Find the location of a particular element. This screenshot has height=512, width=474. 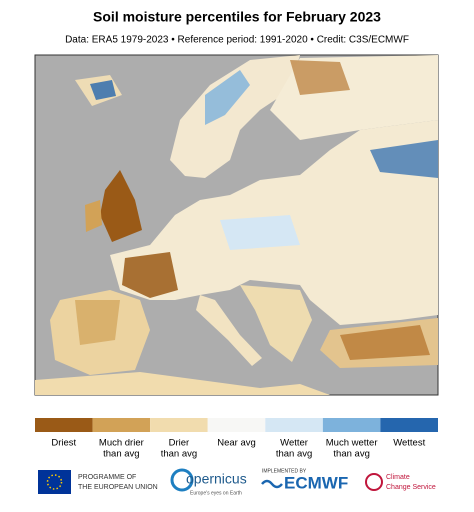

eu-text: THE EUROPEAN UNION is located at coordinates (118, 487).